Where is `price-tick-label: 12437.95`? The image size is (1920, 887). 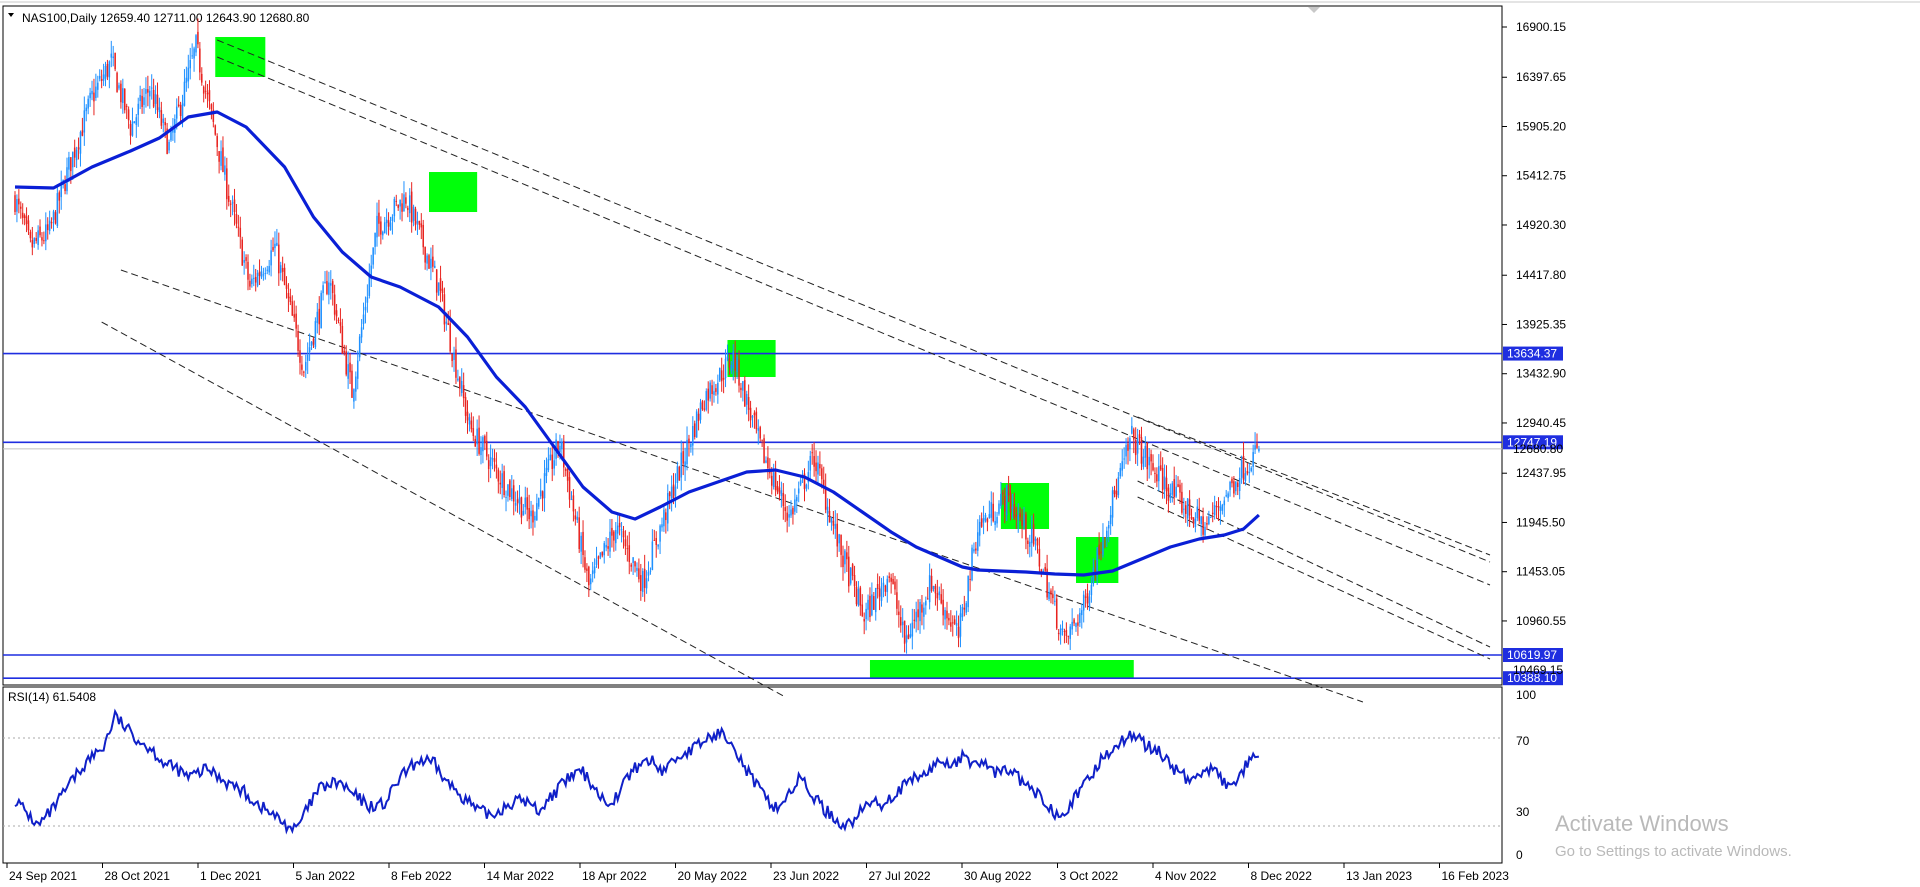
price-tick-label: 12437.95 is located at coordinates (1541, 473).